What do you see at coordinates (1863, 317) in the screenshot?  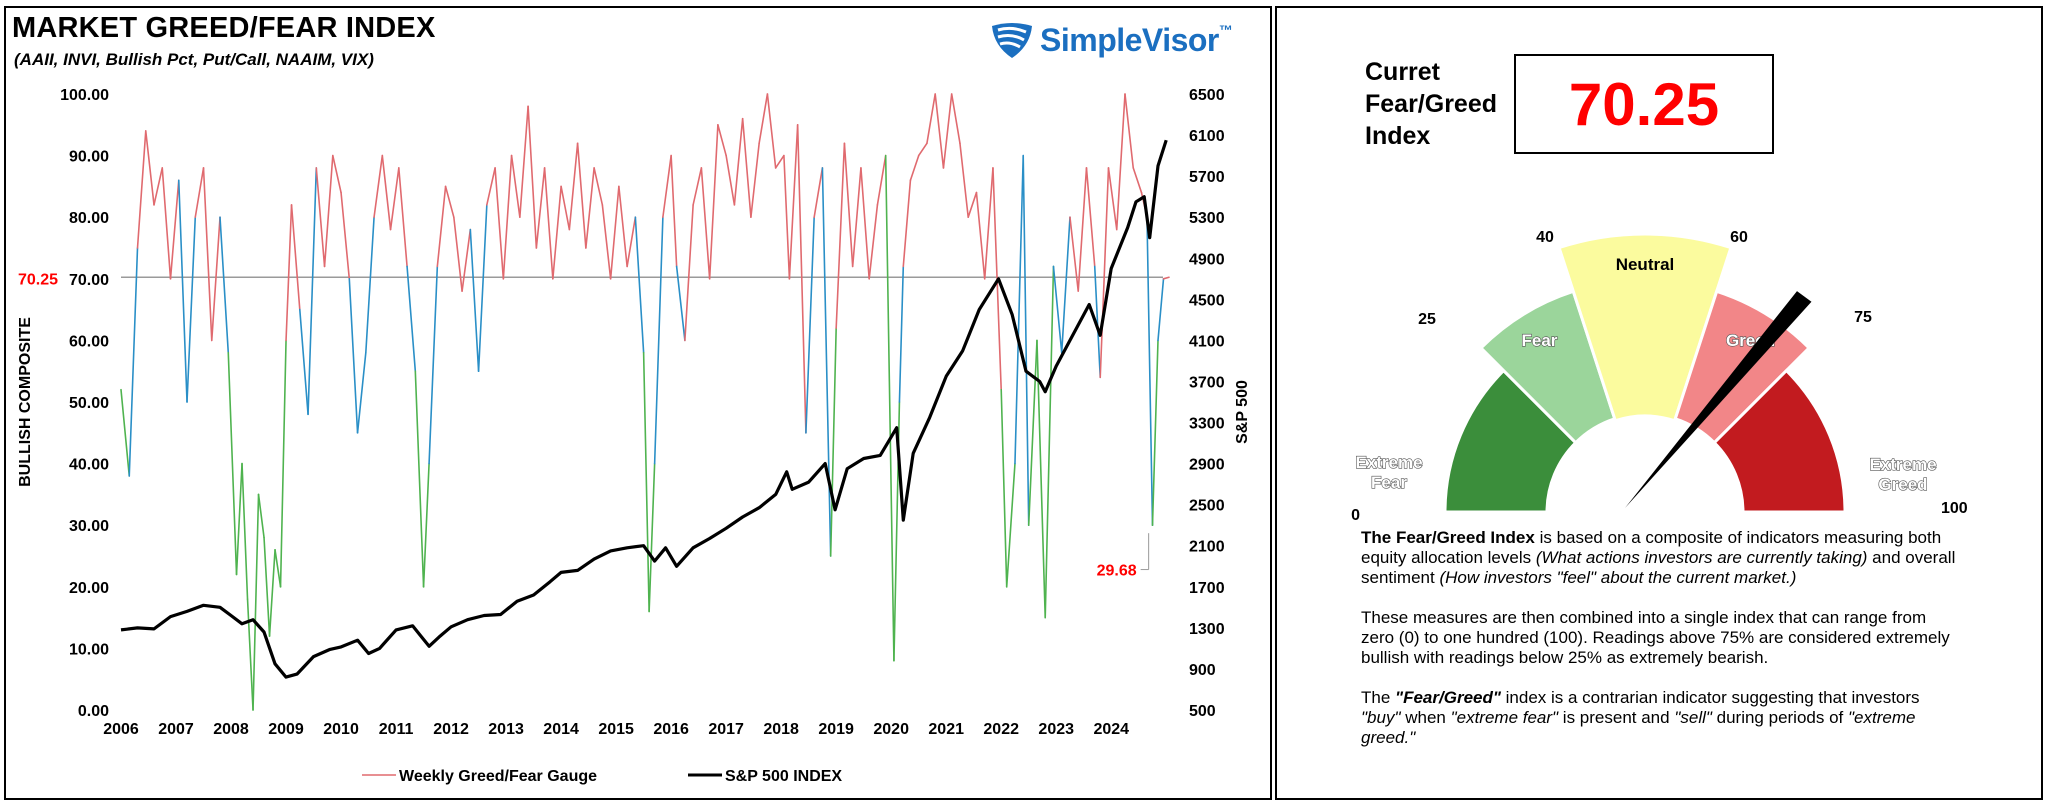 I see `gauge-tick-label: 75` at bounding box center [1863, 317].